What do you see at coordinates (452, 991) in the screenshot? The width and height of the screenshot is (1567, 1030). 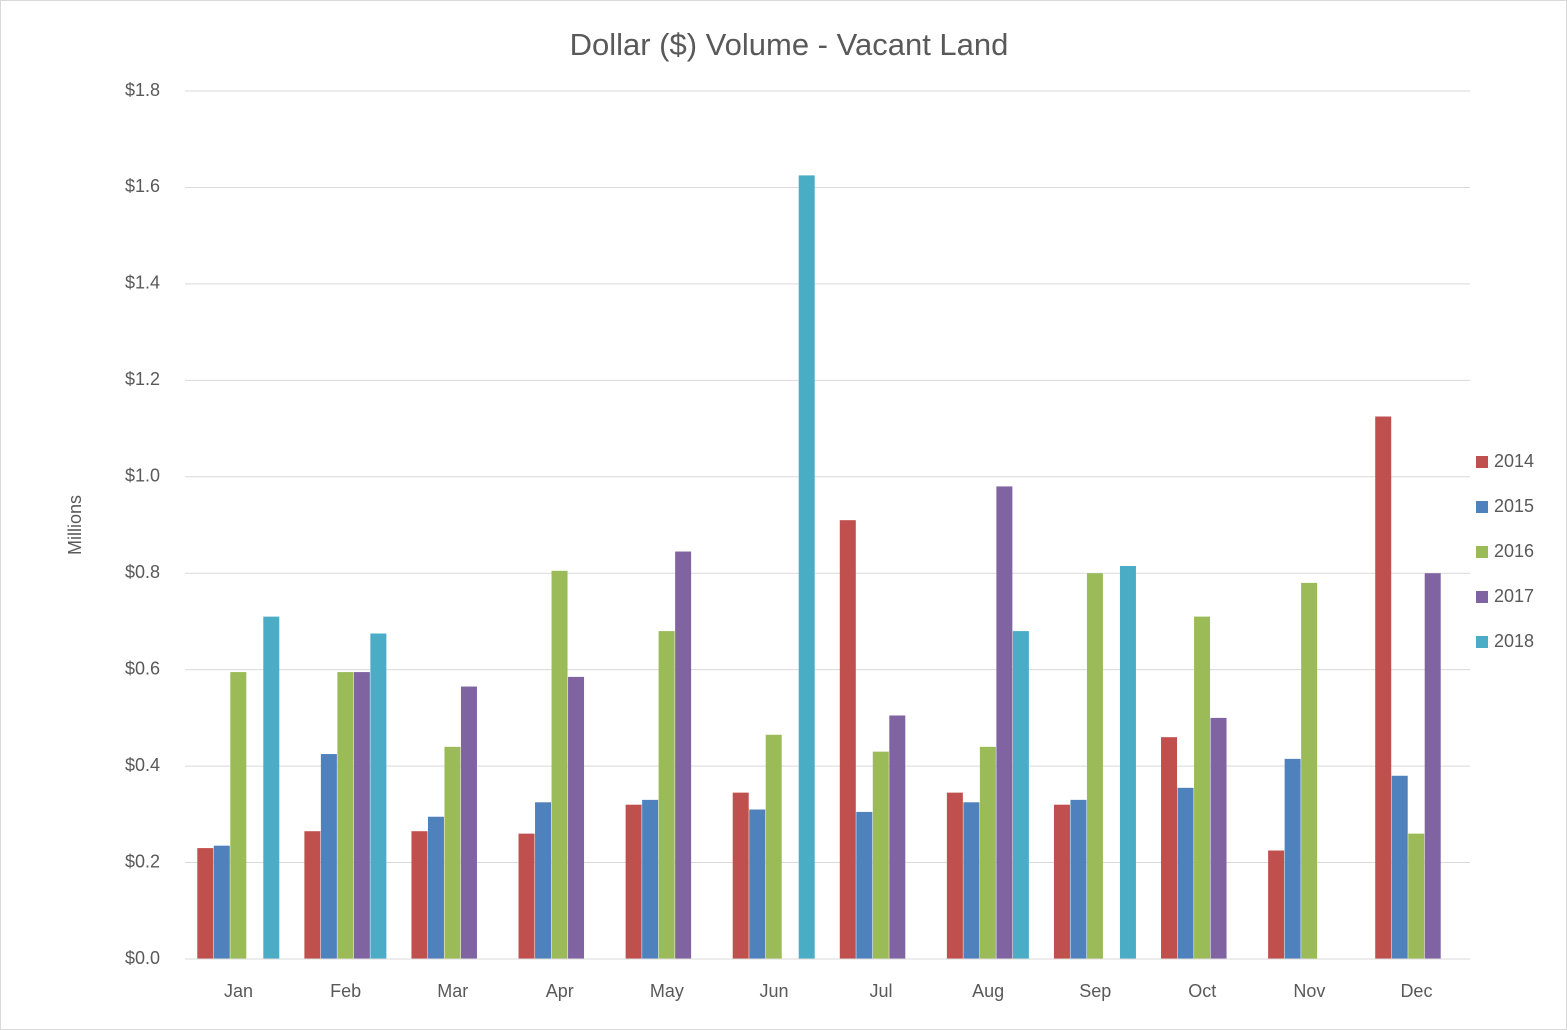 I see `x-tick-label: Mar` at bounding box center [452, 991].